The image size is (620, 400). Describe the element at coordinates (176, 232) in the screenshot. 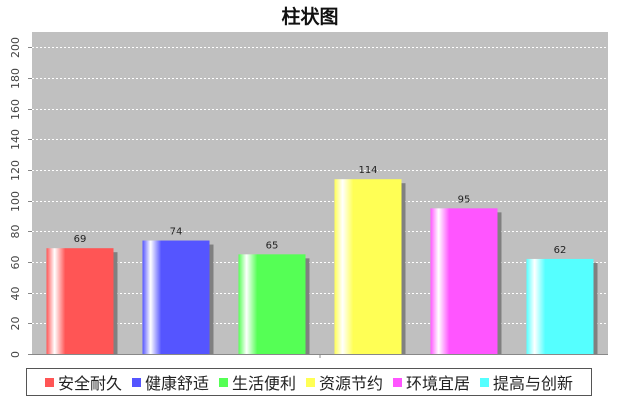

I see `bar-value-label: 74` at that location.